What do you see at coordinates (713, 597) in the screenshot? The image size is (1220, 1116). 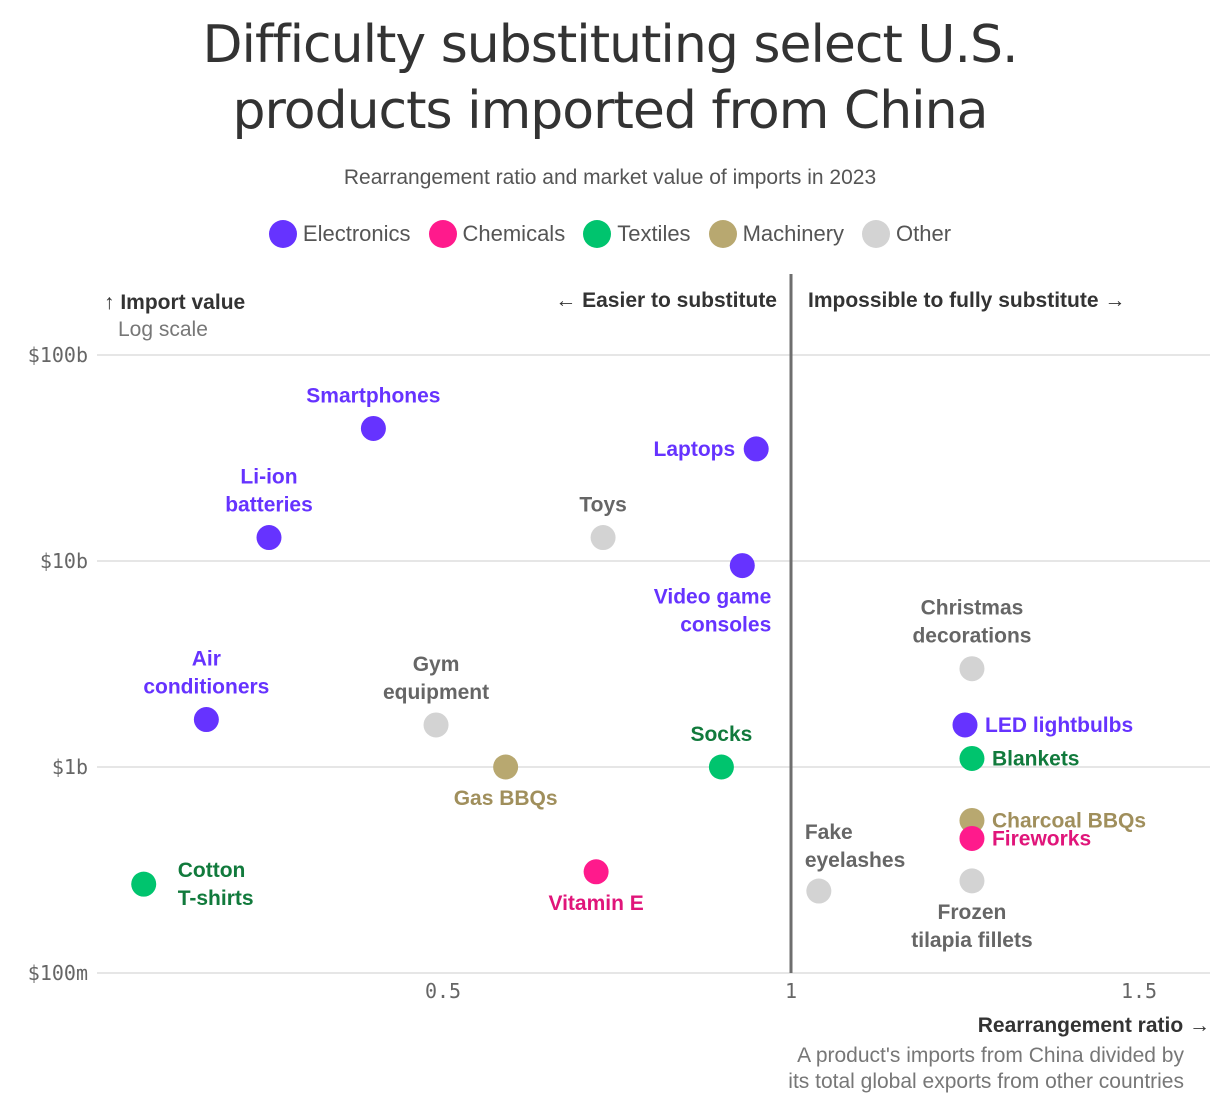 I see `data-point-label-line: Video game` at bounding box center [713, 597].